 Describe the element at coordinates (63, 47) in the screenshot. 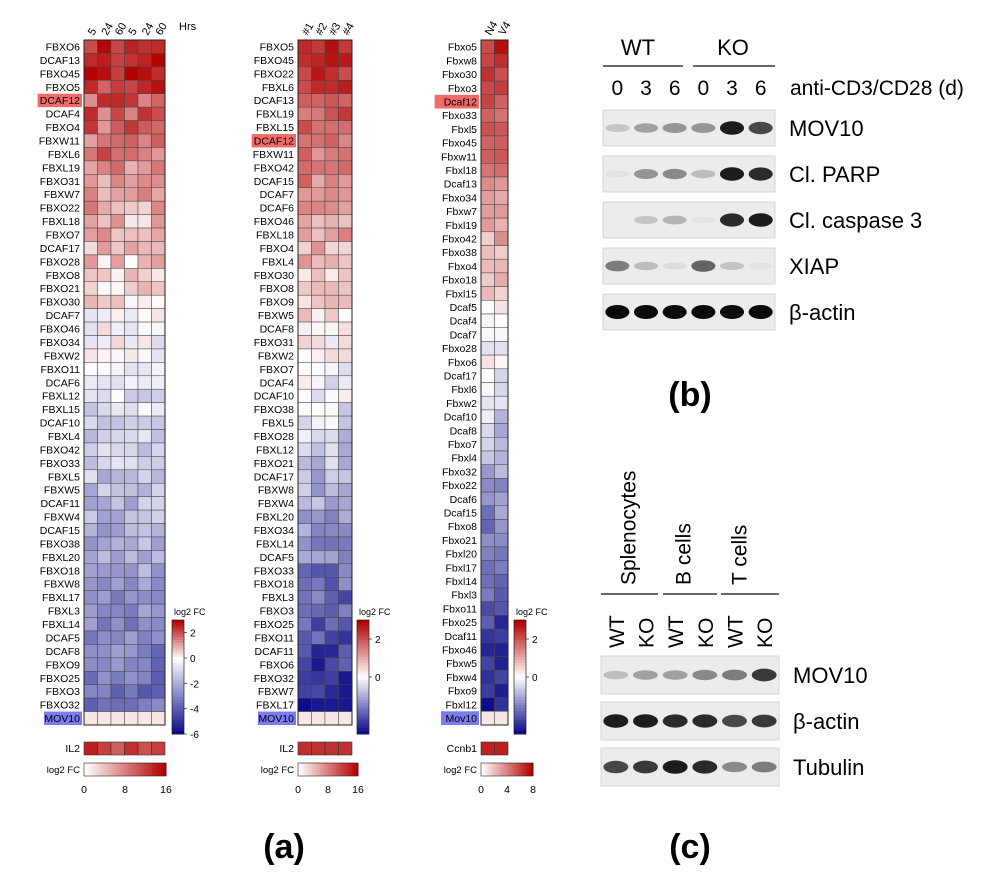

I see `row-label: FBXO6` at that location.